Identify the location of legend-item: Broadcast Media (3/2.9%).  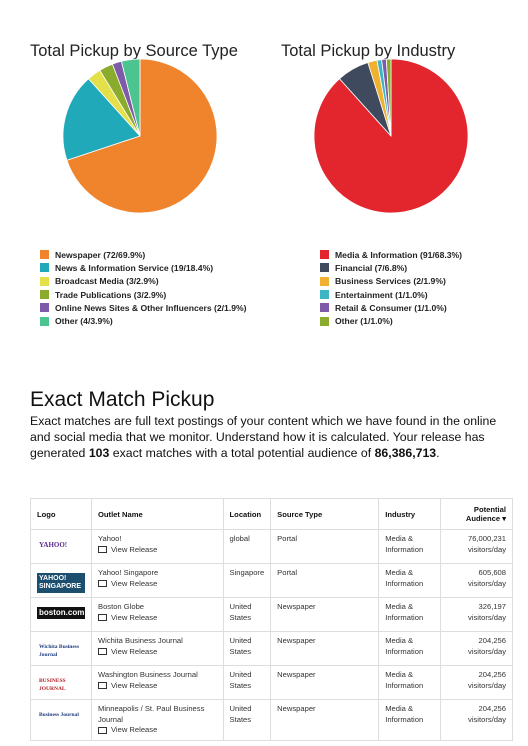
(143, 281).